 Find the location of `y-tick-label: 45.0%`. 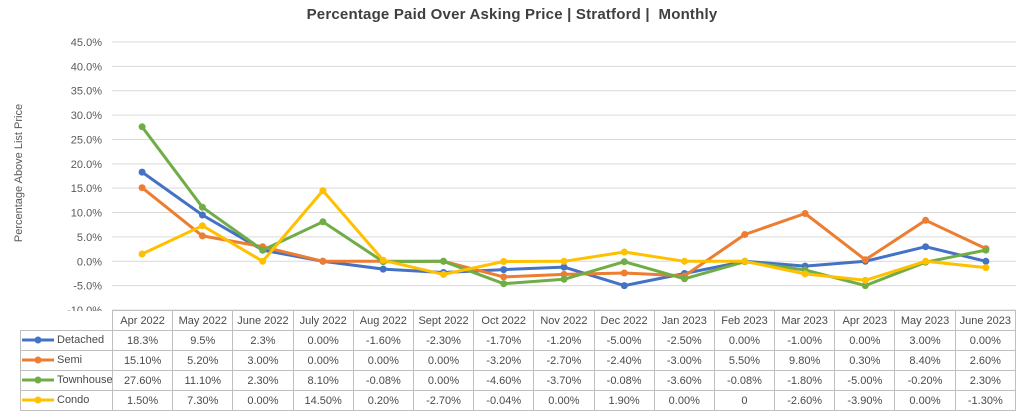

y-tick-label: 45.0% is located at coordinates (86, 43).